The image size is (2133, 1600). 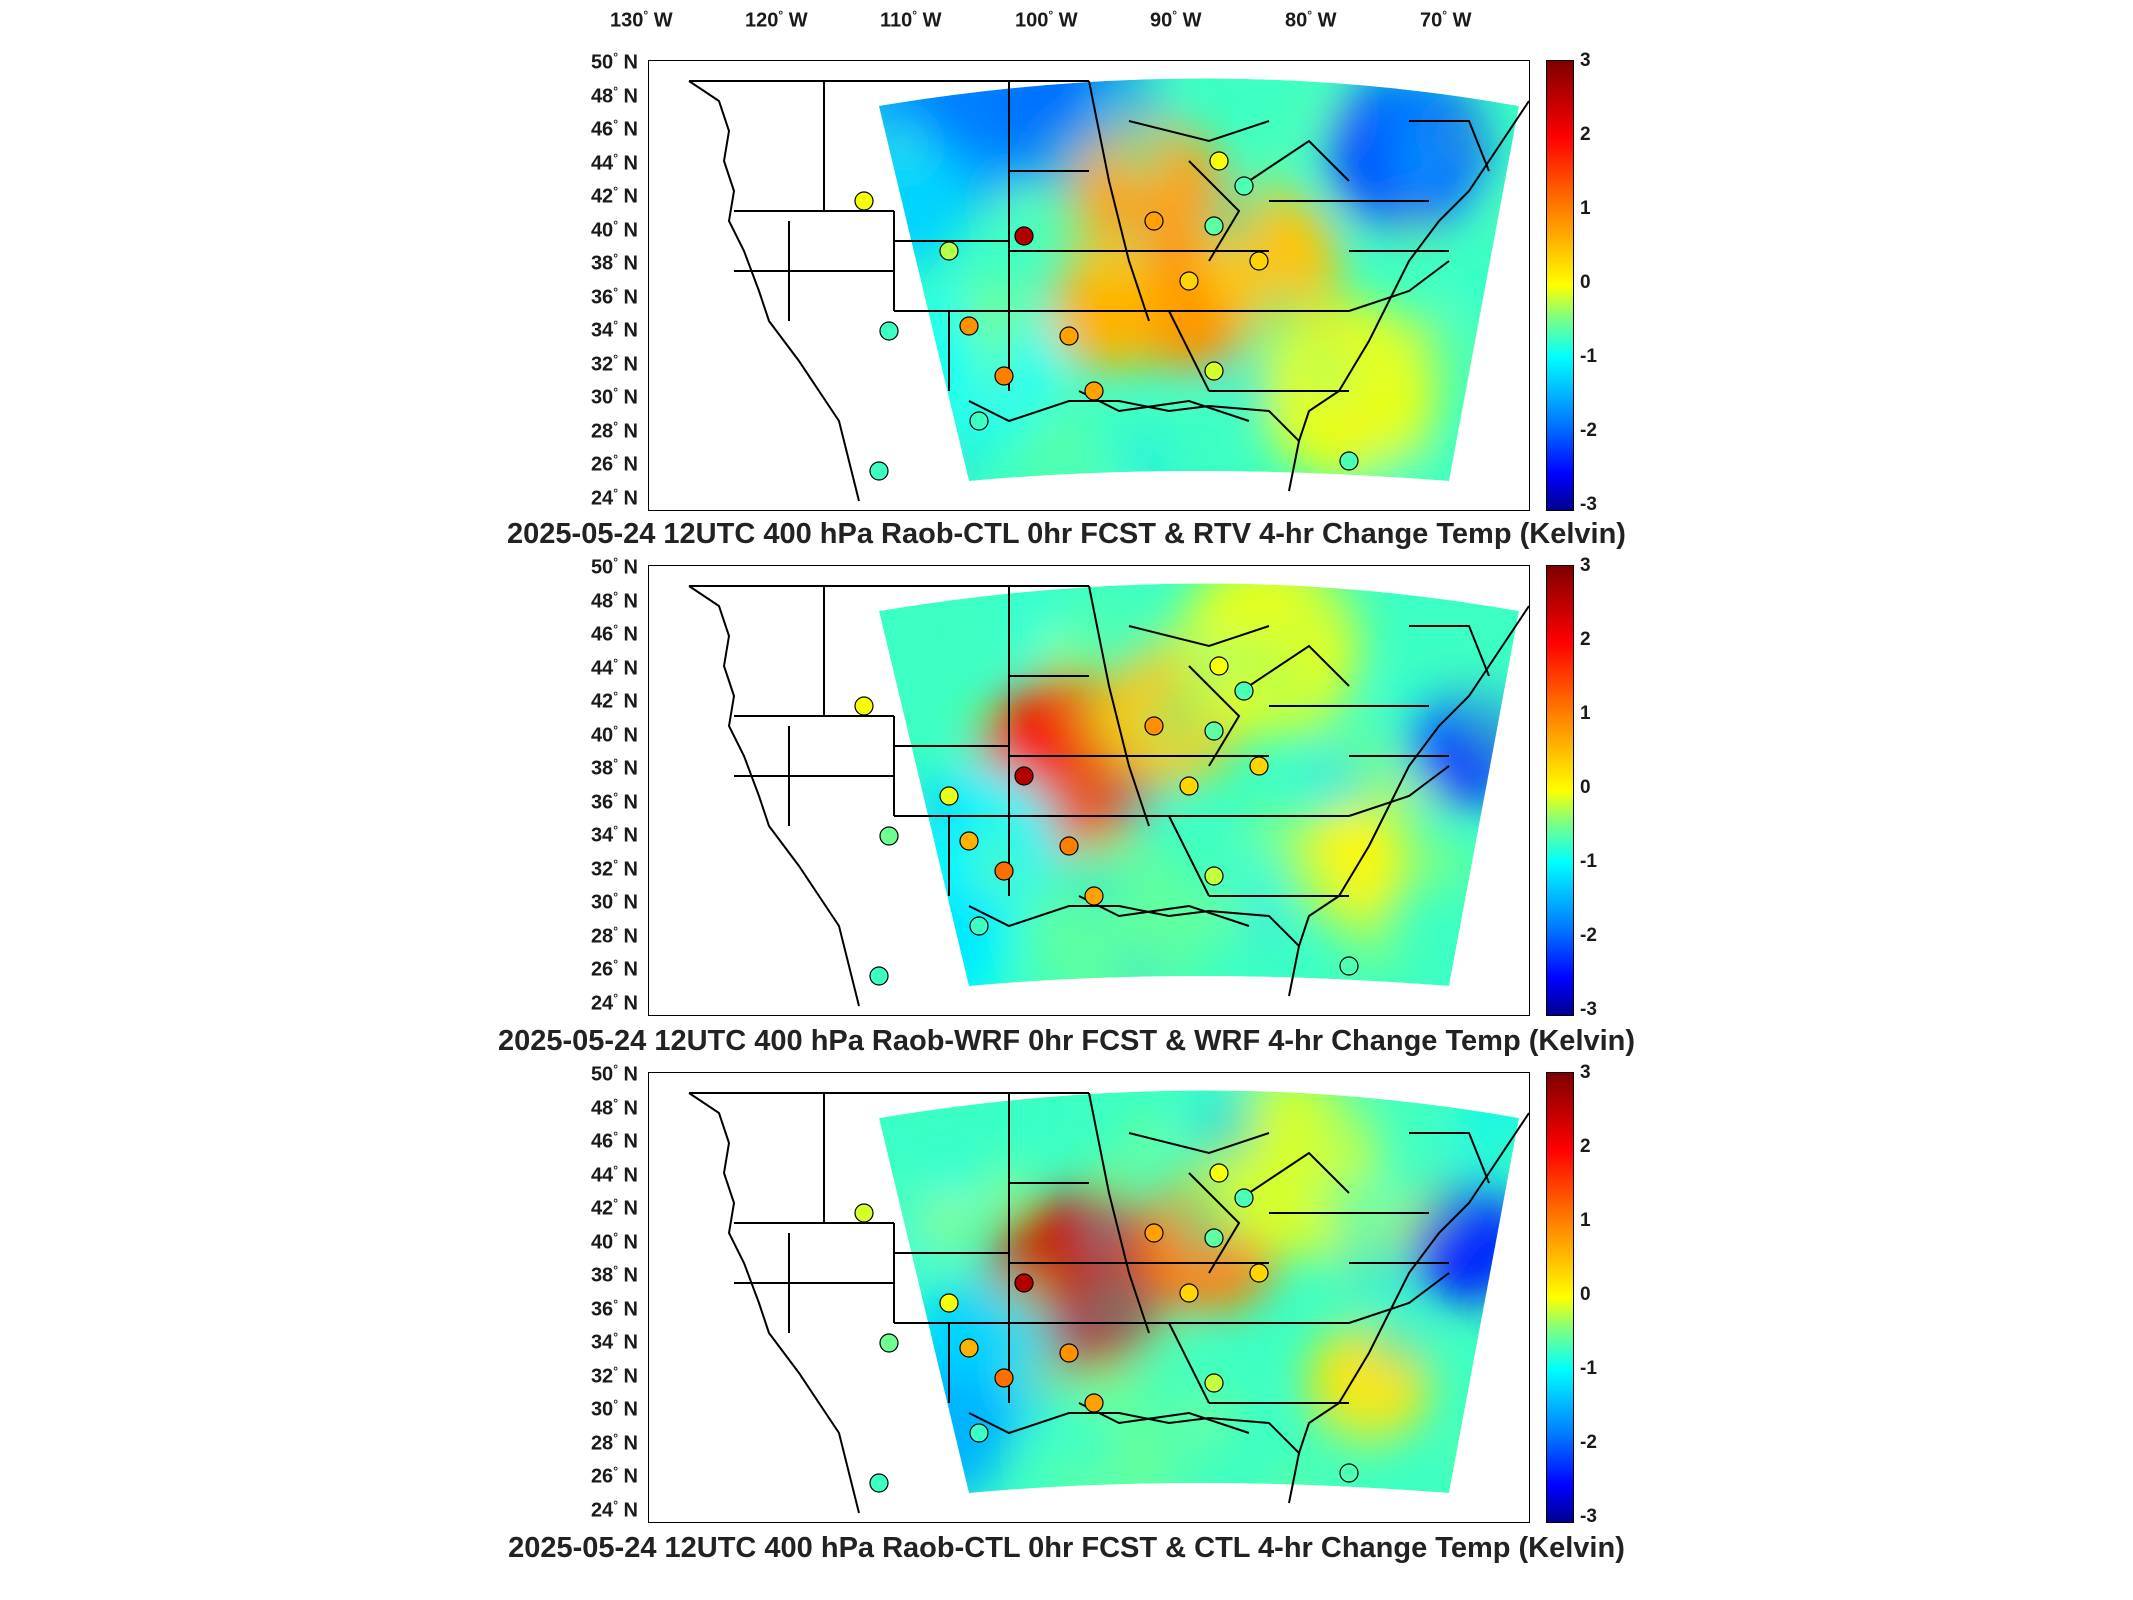 I want to click on map-svg, so click(x=1108, y=290).